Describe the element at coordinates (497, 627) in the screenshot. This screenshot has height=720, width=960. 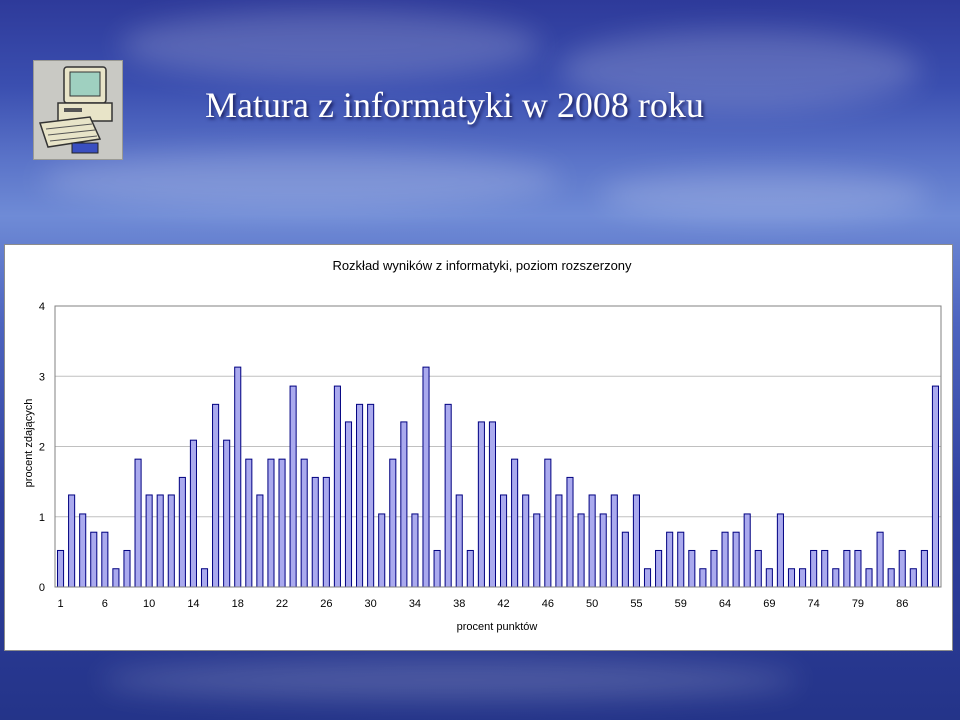
I see `x-axis-label: procent punktów` at that location.